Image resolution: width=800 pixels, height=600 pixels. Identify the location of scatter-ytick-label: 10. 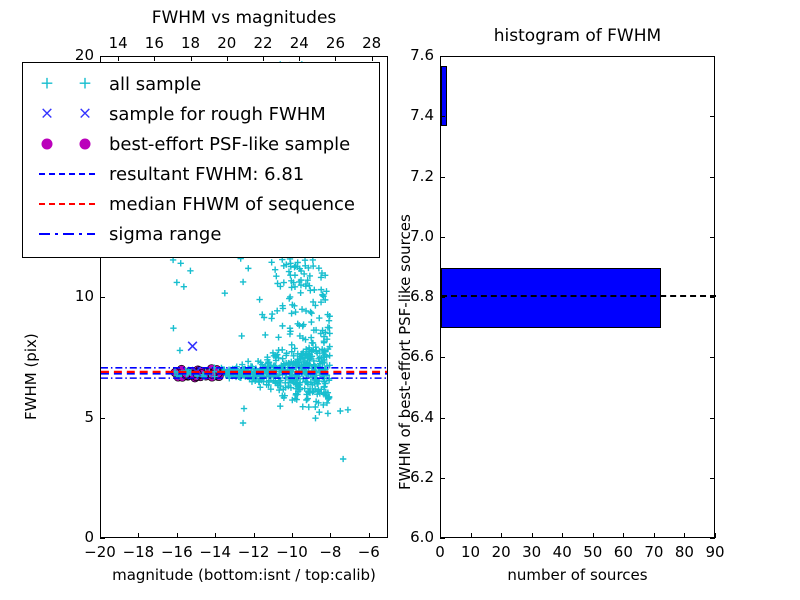
(84, 296).